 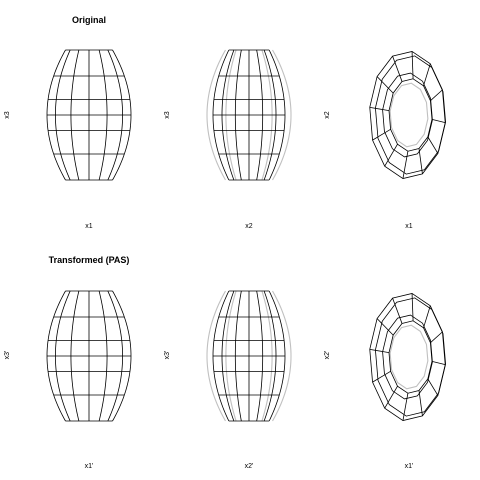 I want to click on panel-original-x2-x3: x2 x3, so click(x=227, y=140).